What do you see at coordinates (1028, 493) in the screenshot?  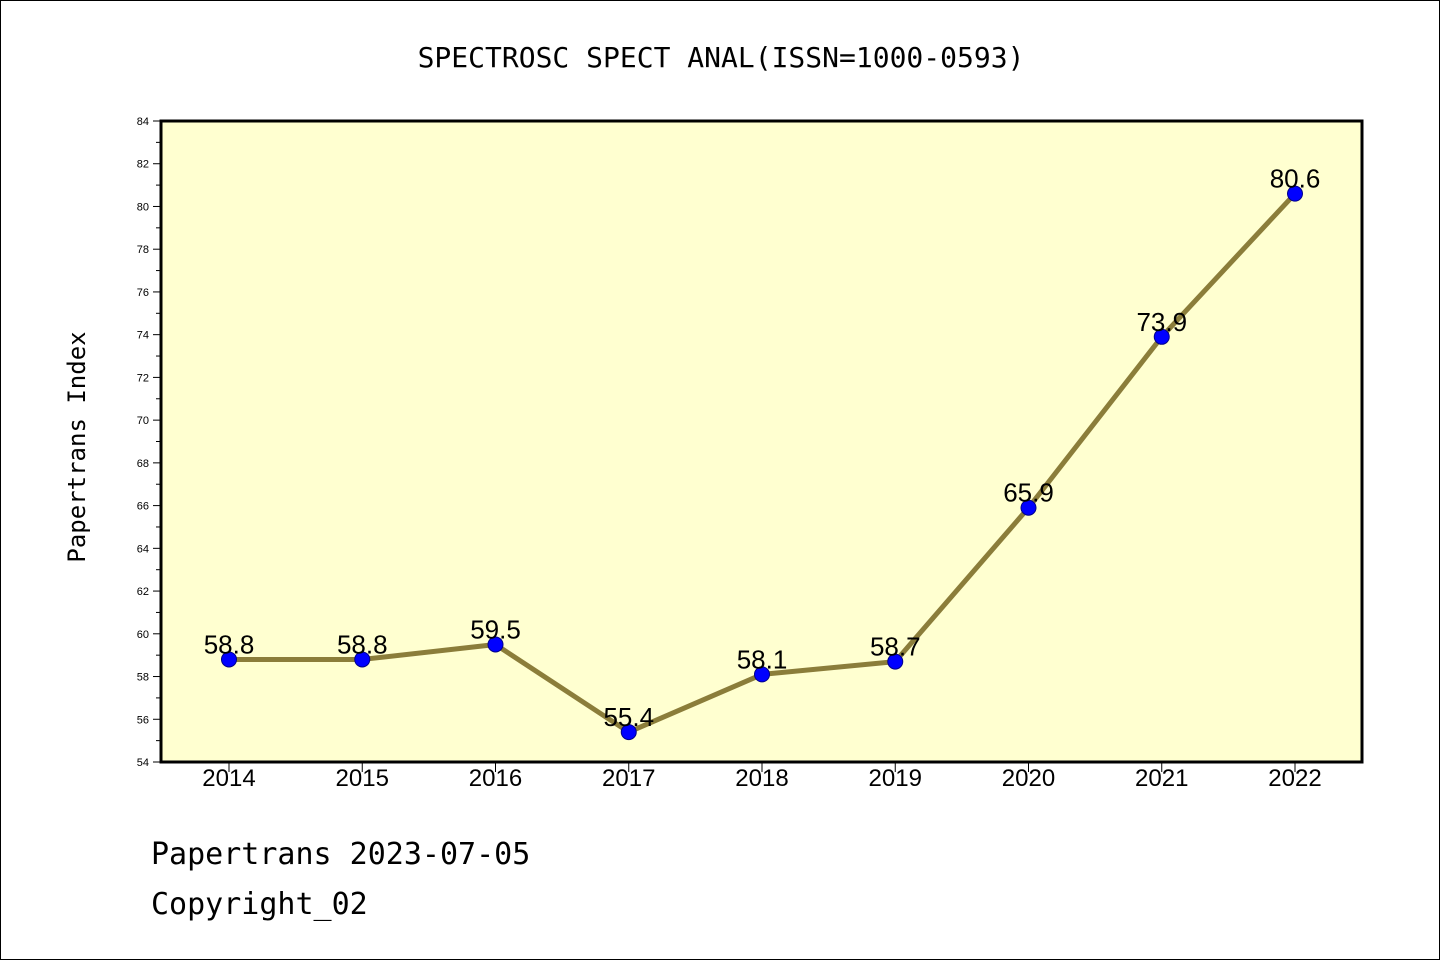 I see `data-label: 65.9` at bounding box center [1028, 493].